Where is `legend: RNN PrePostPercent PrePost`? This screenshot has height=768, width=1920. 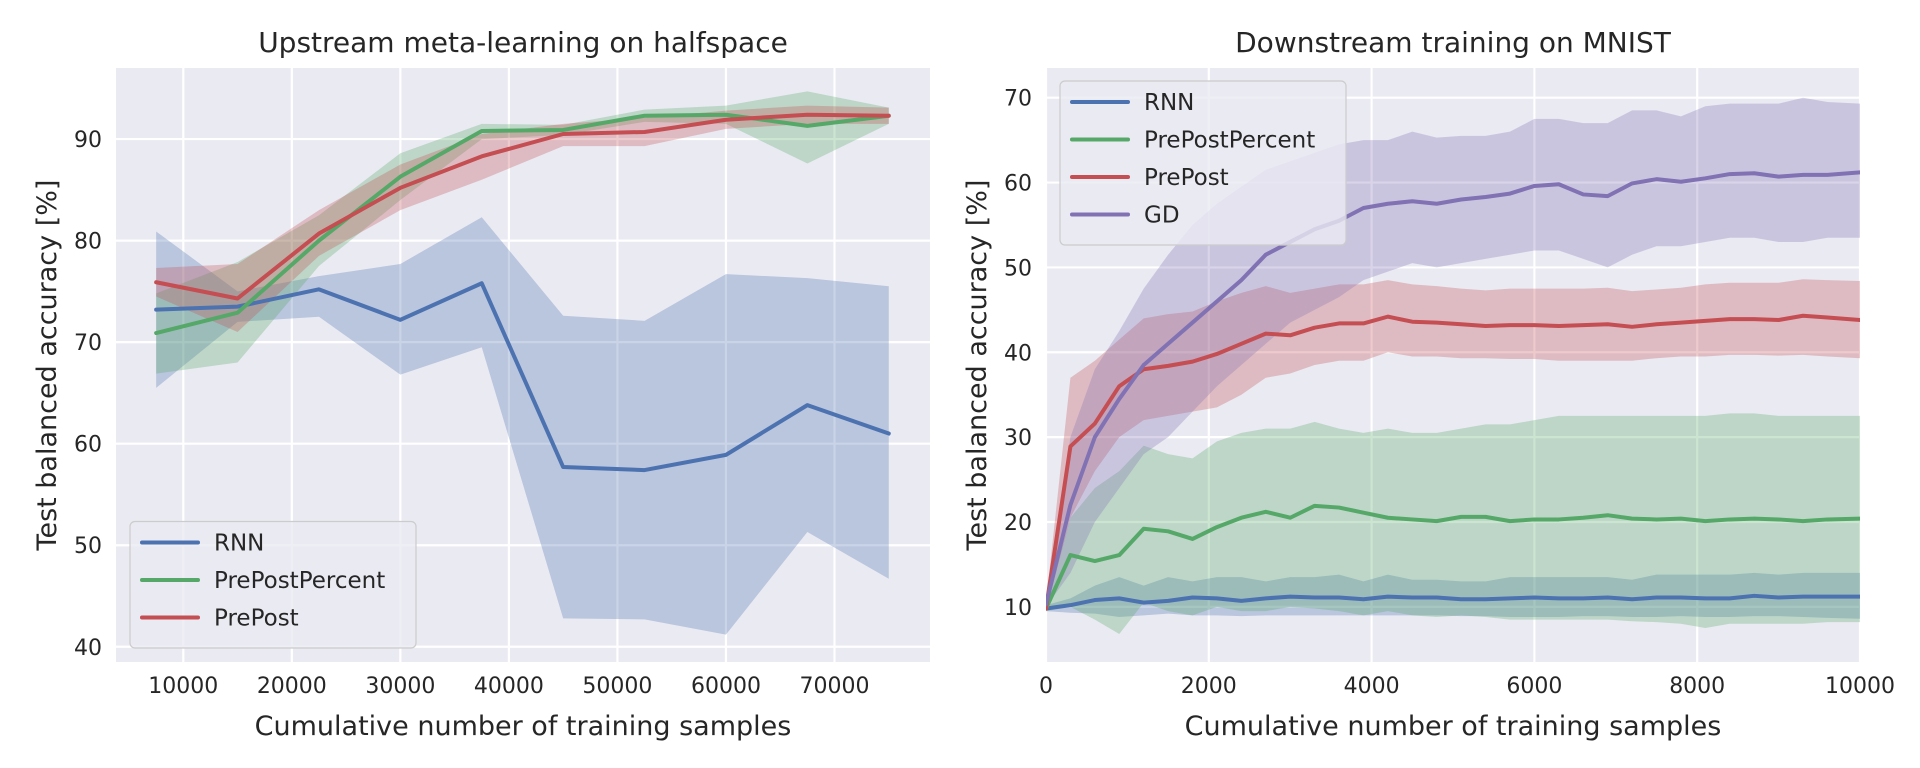 legend: RNN PrePostPercent PrePost is located at coordinates (273, 584).